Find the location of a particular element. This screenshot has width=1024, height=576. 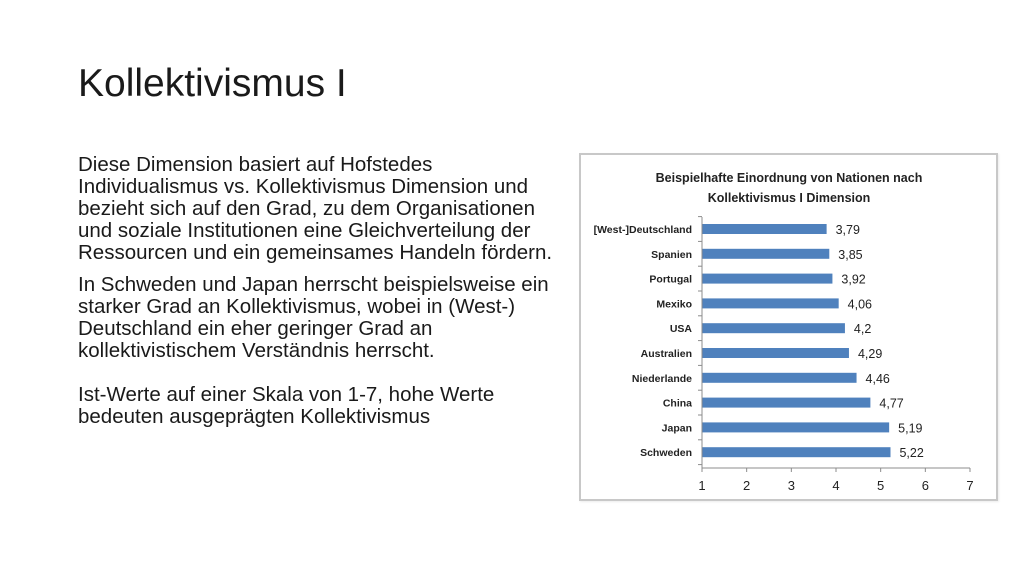

category-label: Mexiko is located at coordinates (674, 304).